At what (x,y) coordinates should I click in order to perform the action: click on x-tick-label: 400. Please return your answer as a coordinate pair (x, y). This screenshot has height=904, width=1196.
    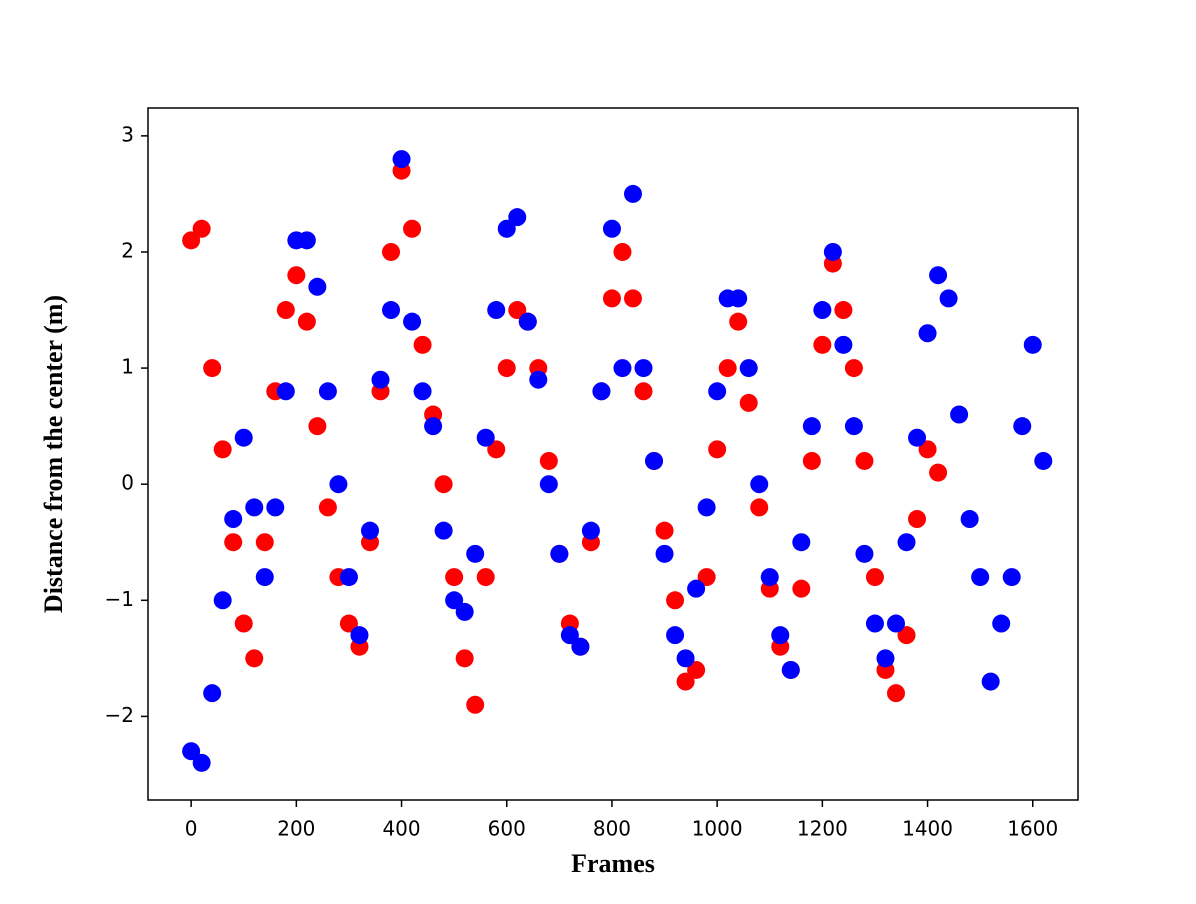
    Looking at the image, I should click on (401, 829).